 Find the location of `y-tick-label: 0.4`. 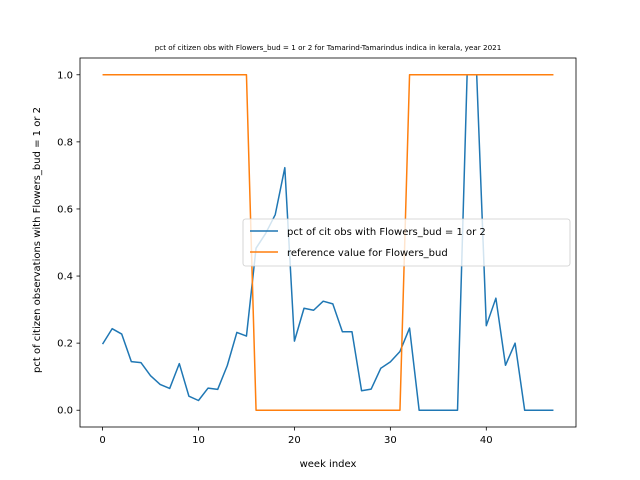

y-tick-label: 0.4 is located at coordinates (65, 277).